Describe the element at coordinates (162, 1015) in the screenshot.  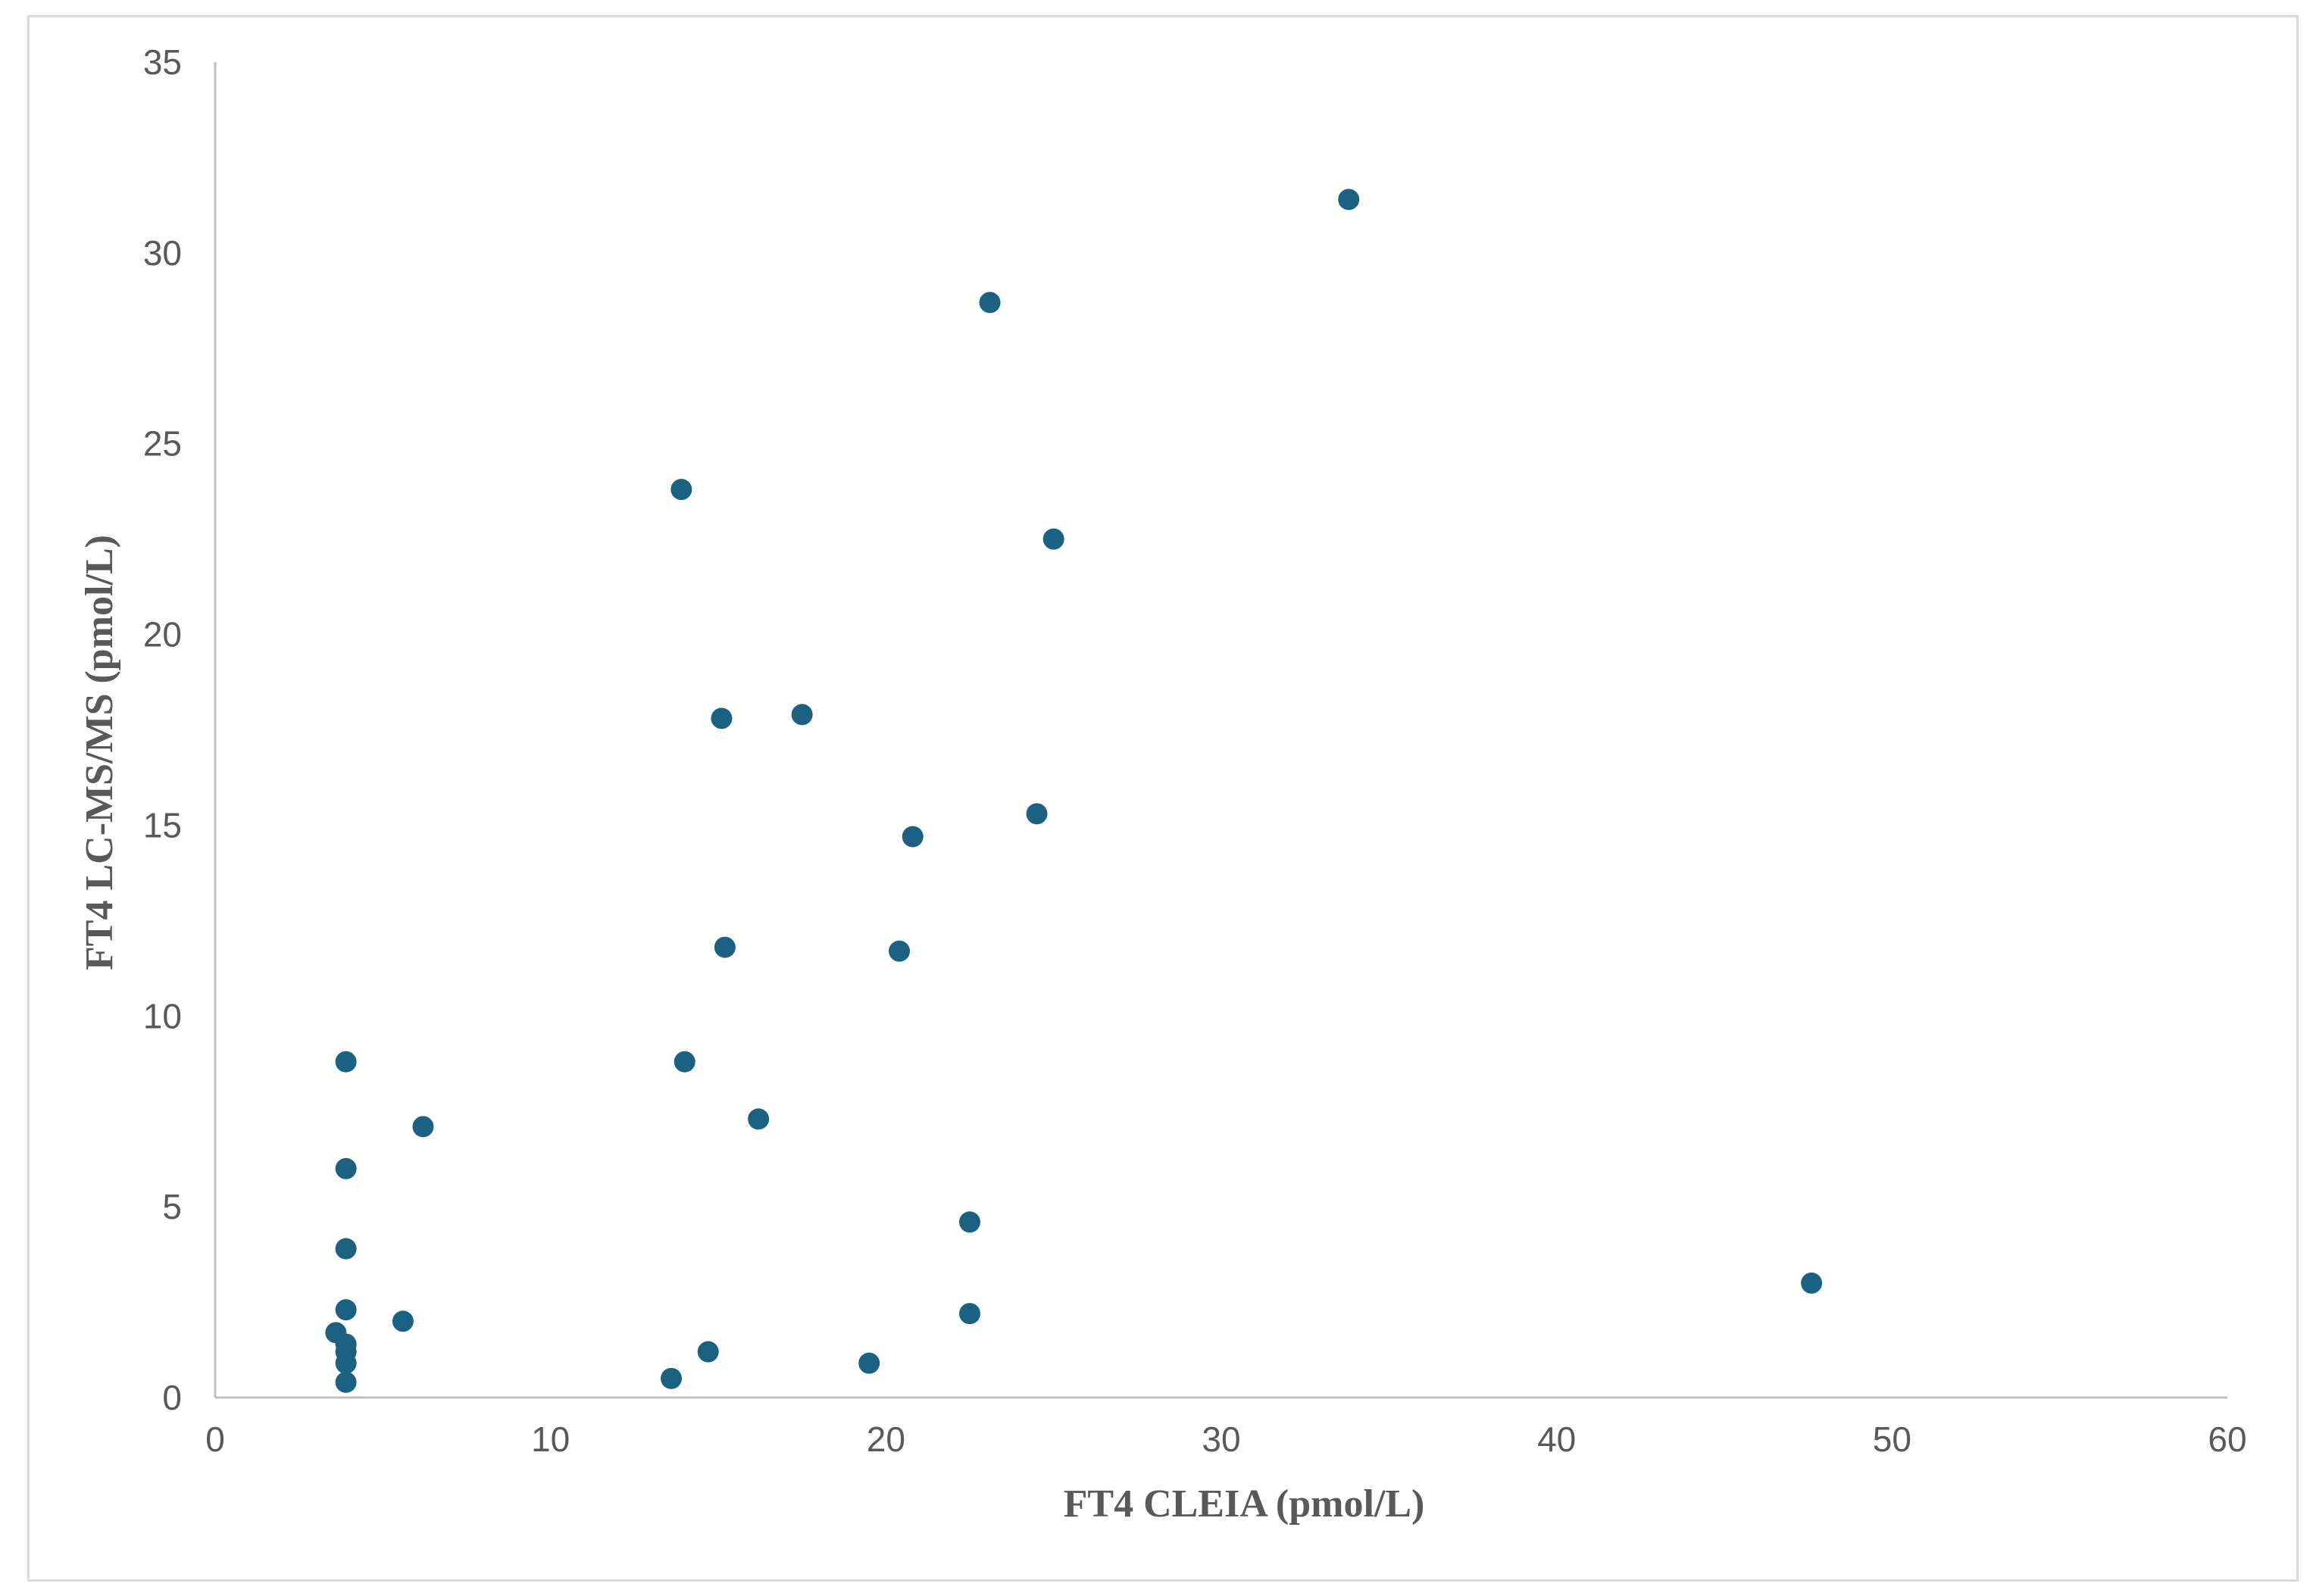
I see `y-tick-label: 10` at that location.